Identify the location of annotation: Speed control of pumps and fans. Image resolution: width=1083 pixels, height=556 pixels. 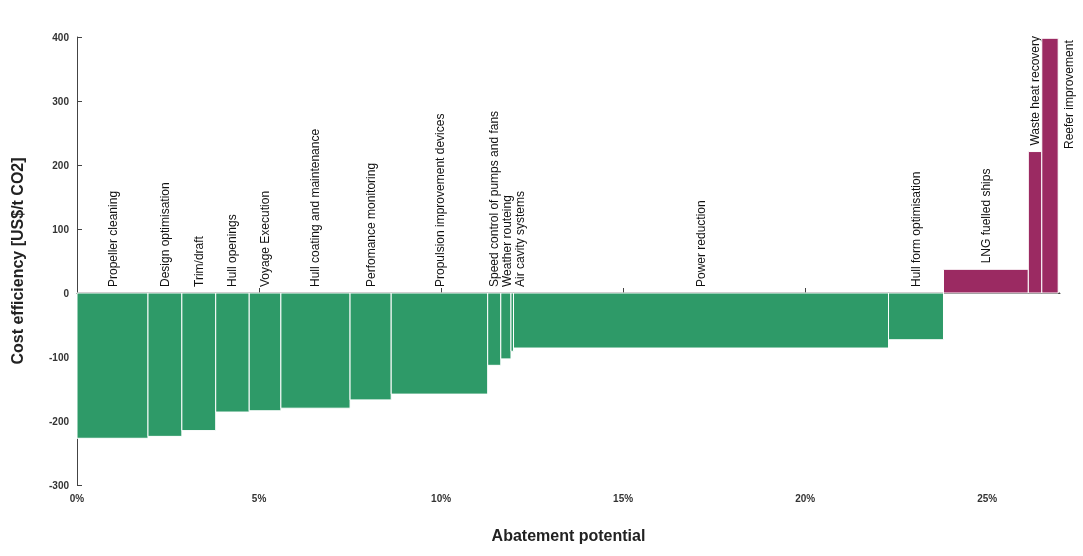
(494, 198).